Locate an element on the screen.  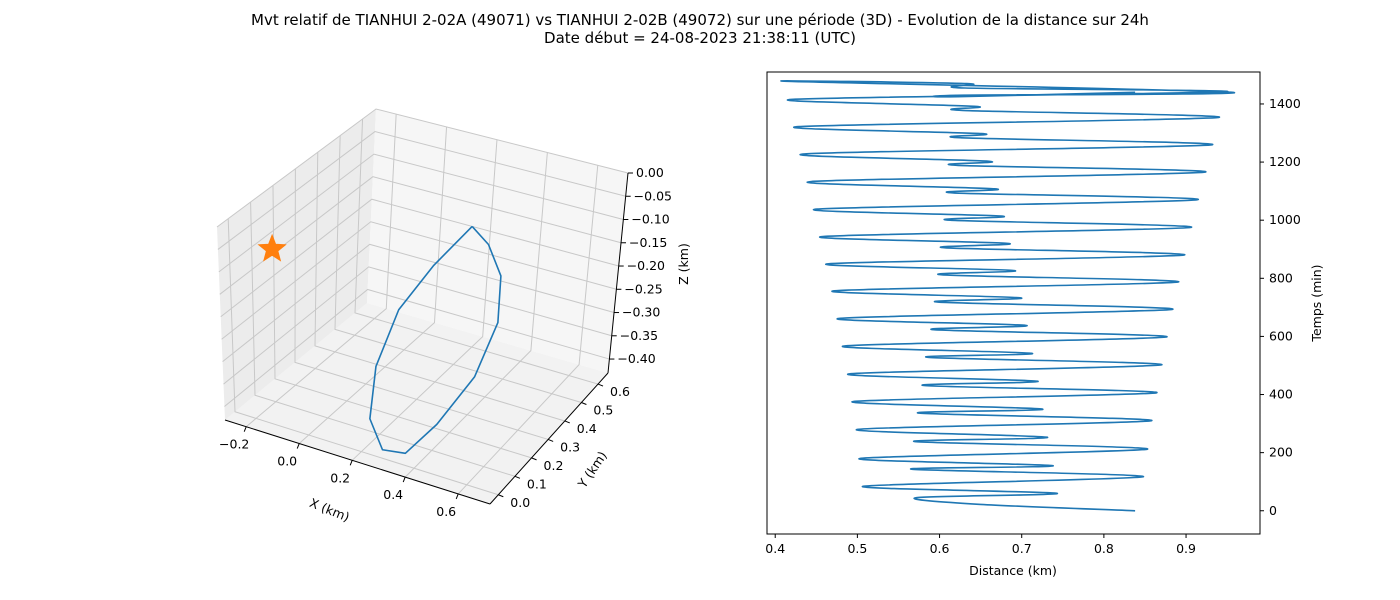
x-tick-label: 0.5 is located at coordinates (857, 548).